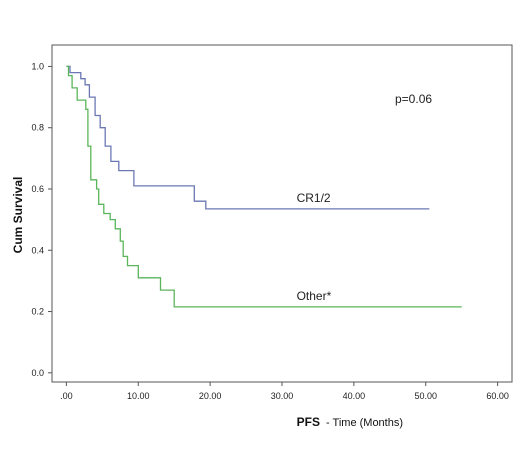  What do you see at coordinates (37, 312) in the screenshot?
I see `y-tick-label: 0.2` at bounding box center [37, 312].